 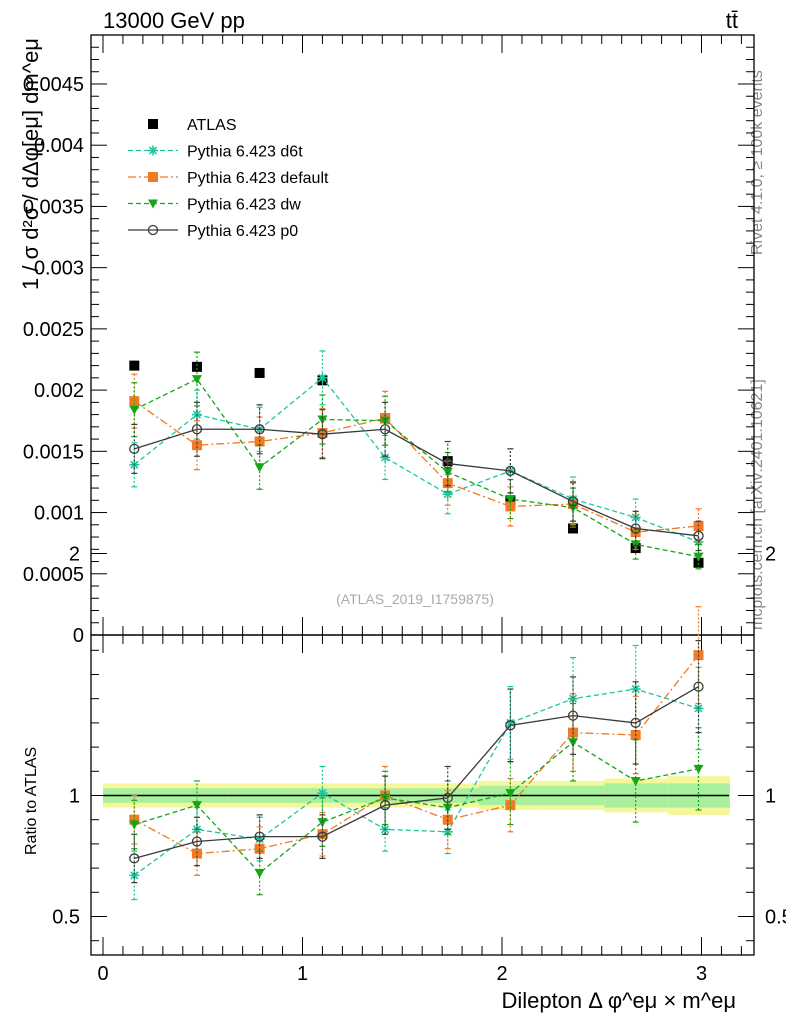 I want to click on ratio-line-pythia-6-423-p0, so click(x=416, y=773).